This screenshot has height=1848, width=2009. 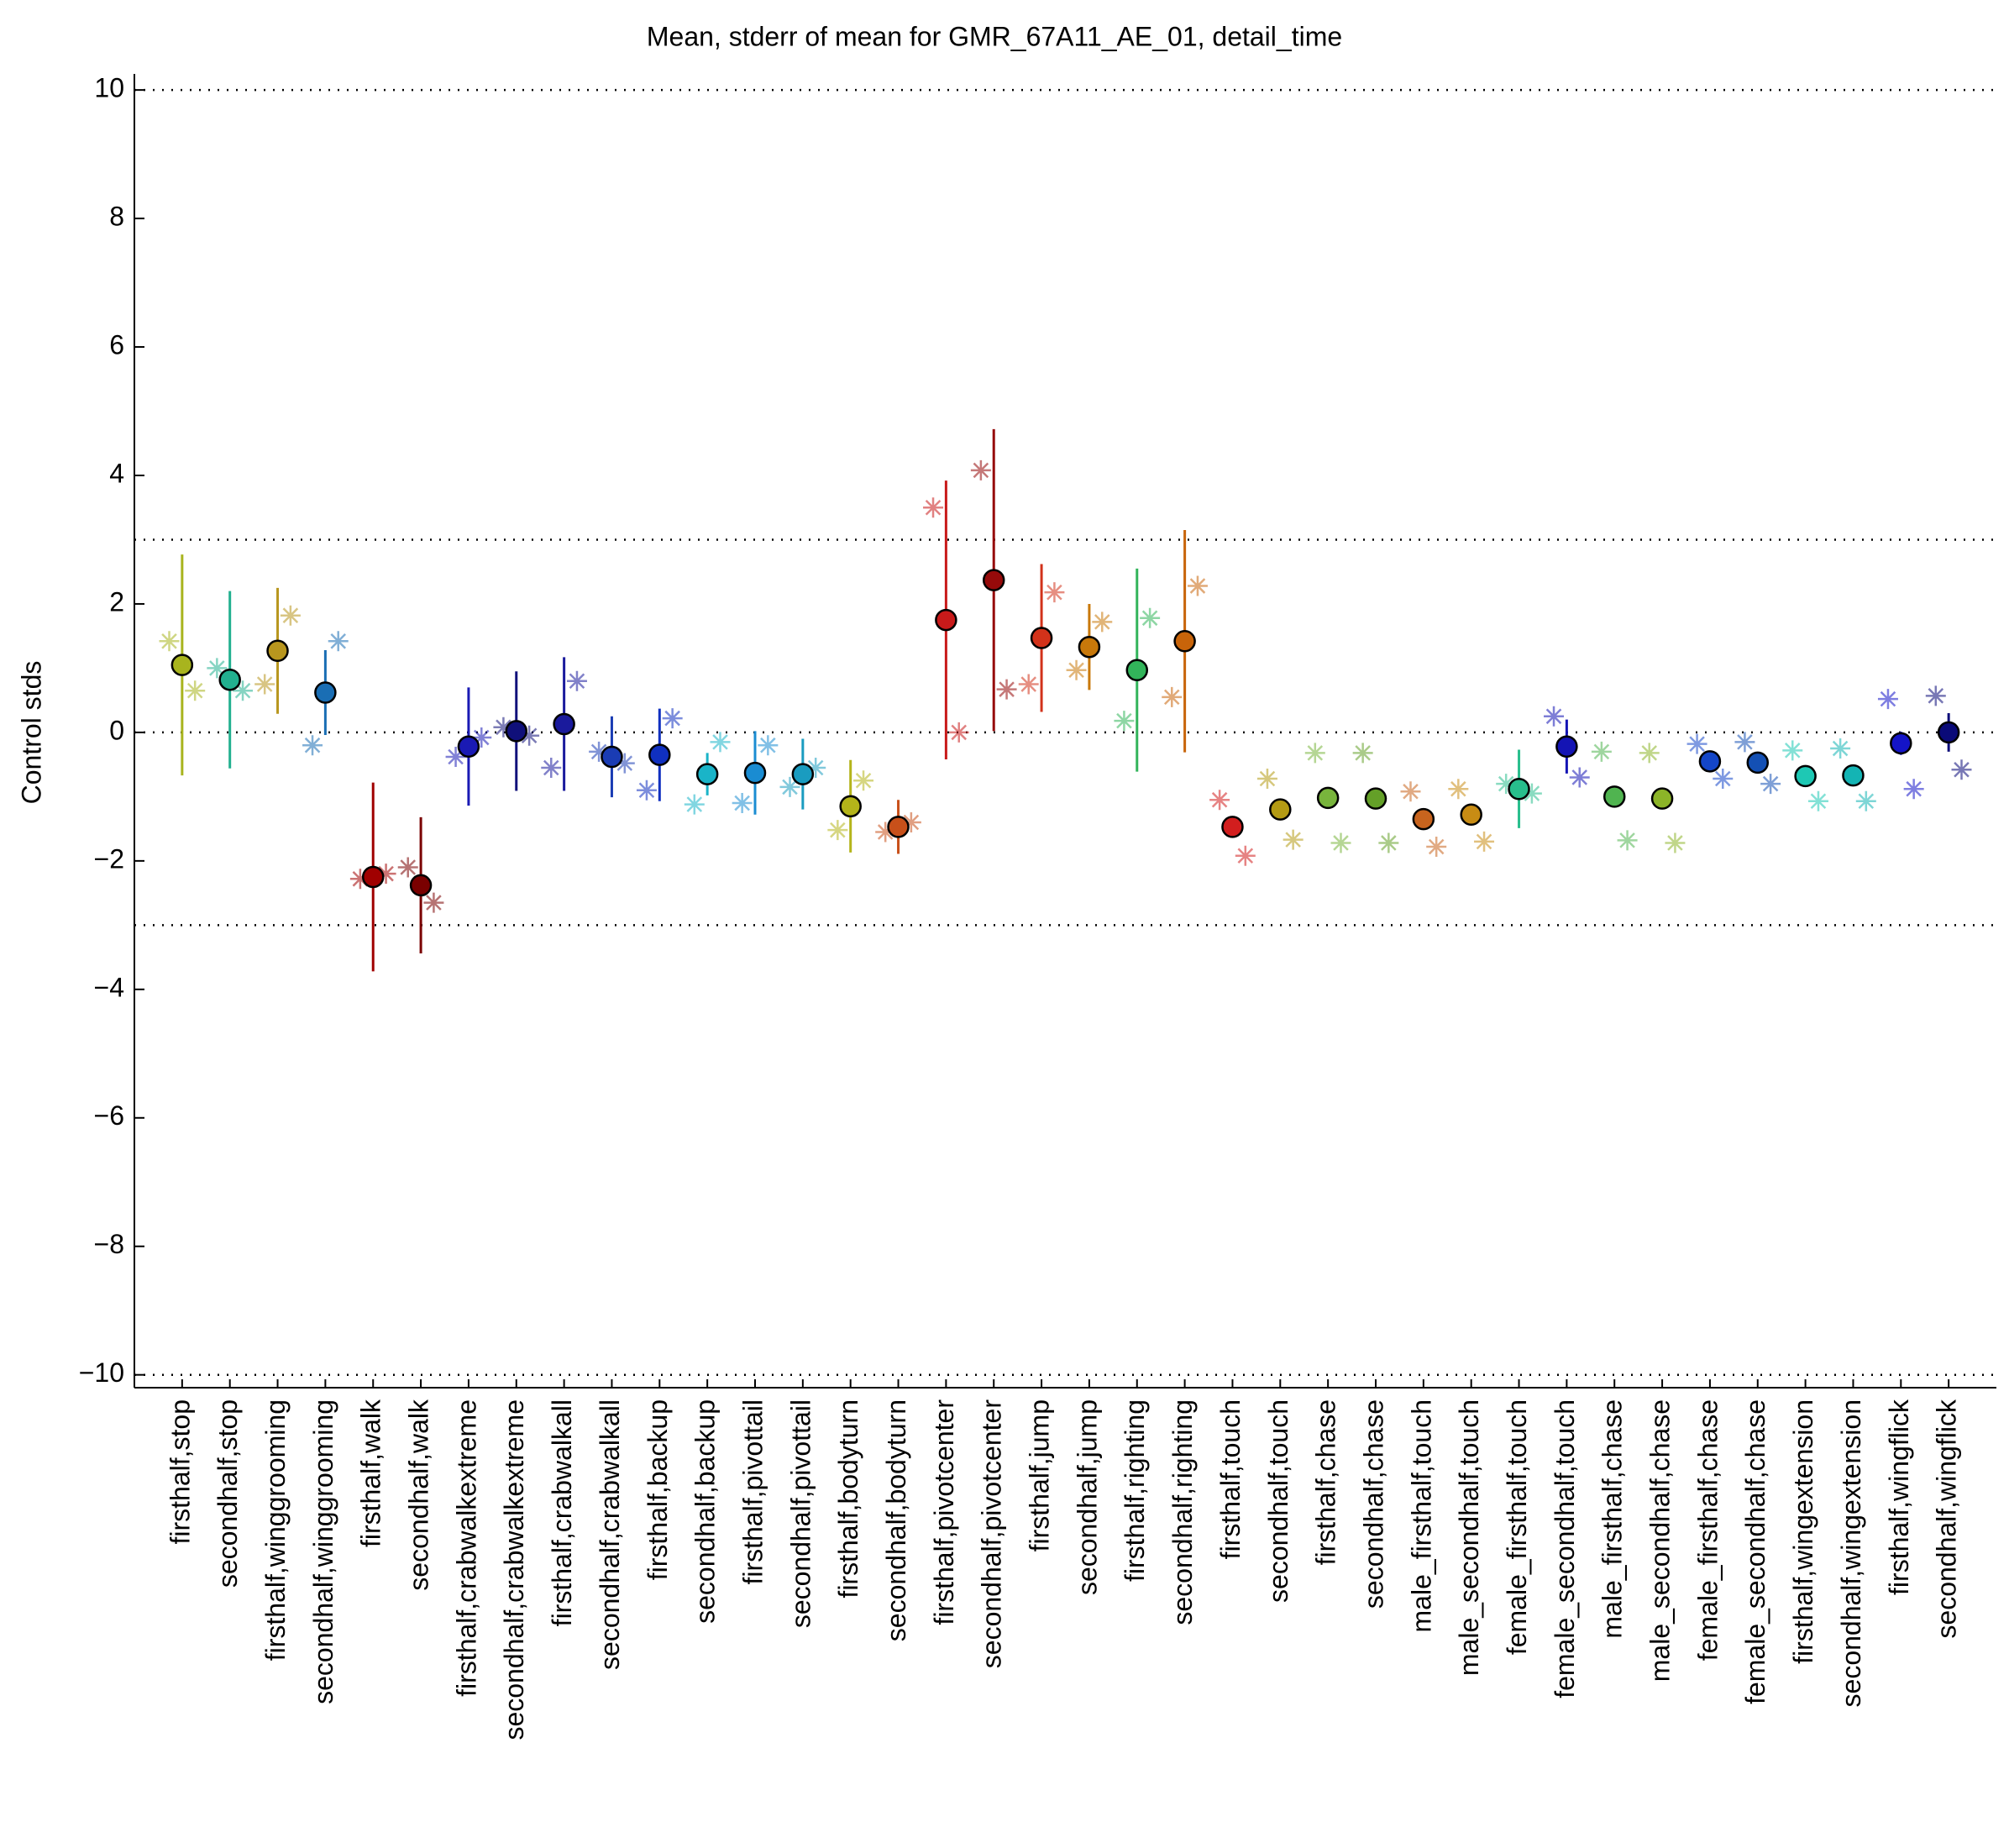 What do you see at coordinates (658, 1489) in the screenshot?
I see `x-tick-label: firsthalf,backup` at bounding box center [658, 1489].